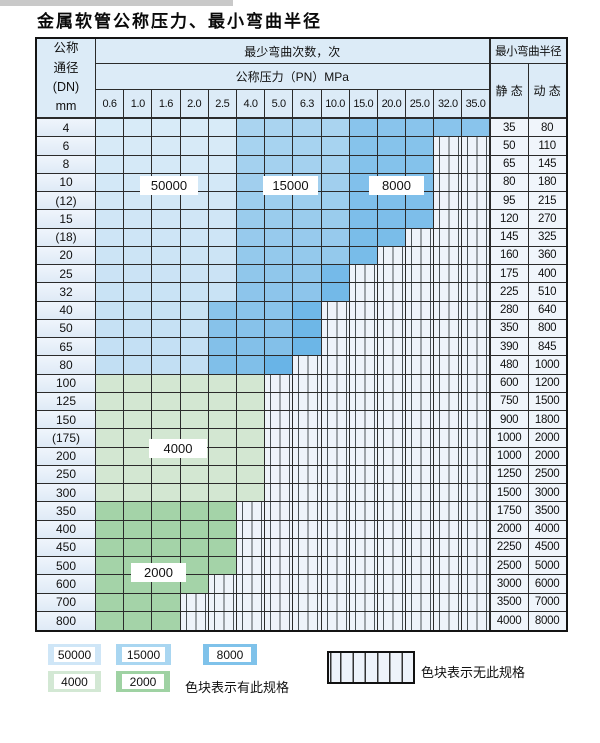 The image size is (600, 743). I want to click on legend-swatch-label: 50000, so click(74, 654).